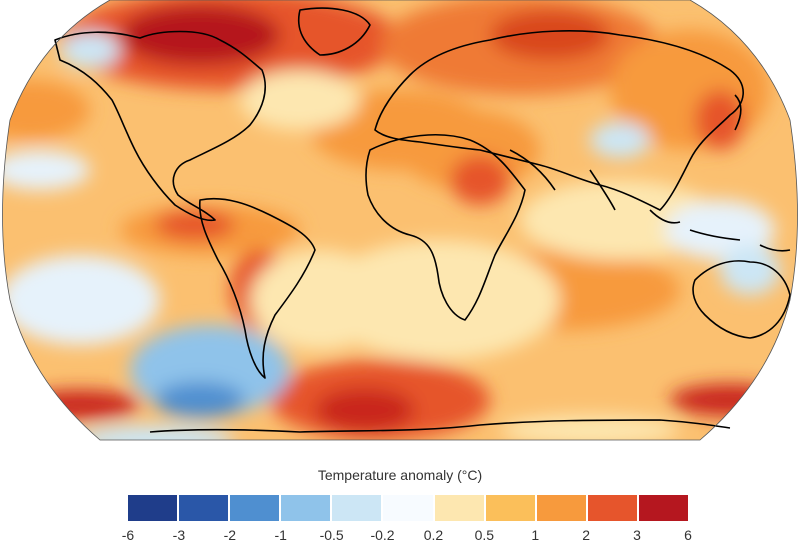 This screenshot has width=800, height=550. I want to click on arabia-india-outline, so click(562, 180).